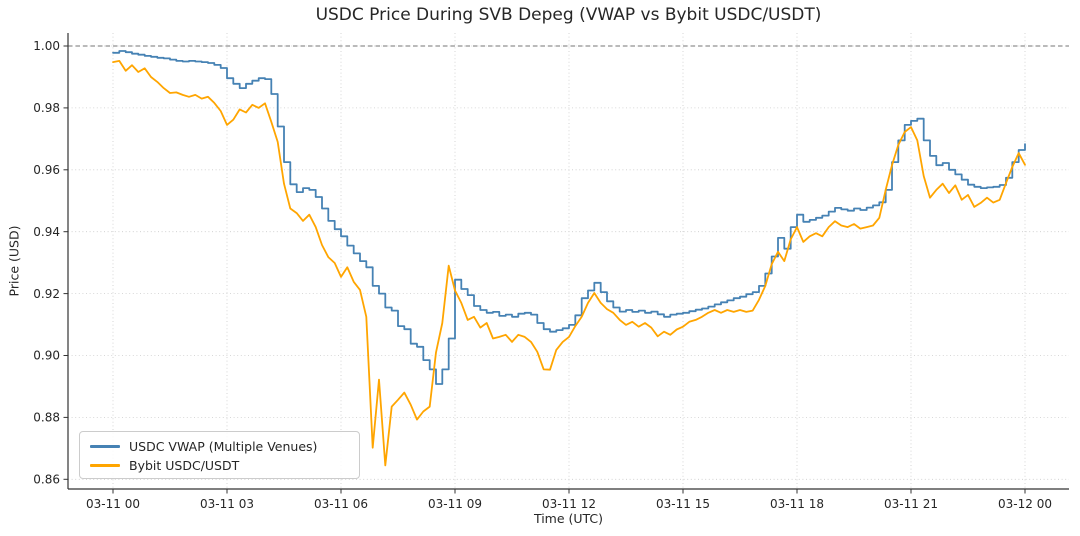 The image size is (1080, 536). What do you see at coordinates (1025, 504) in the screenshot?
I see `x-tick-label: 03-12 00` at bounding box center [1025, 504].